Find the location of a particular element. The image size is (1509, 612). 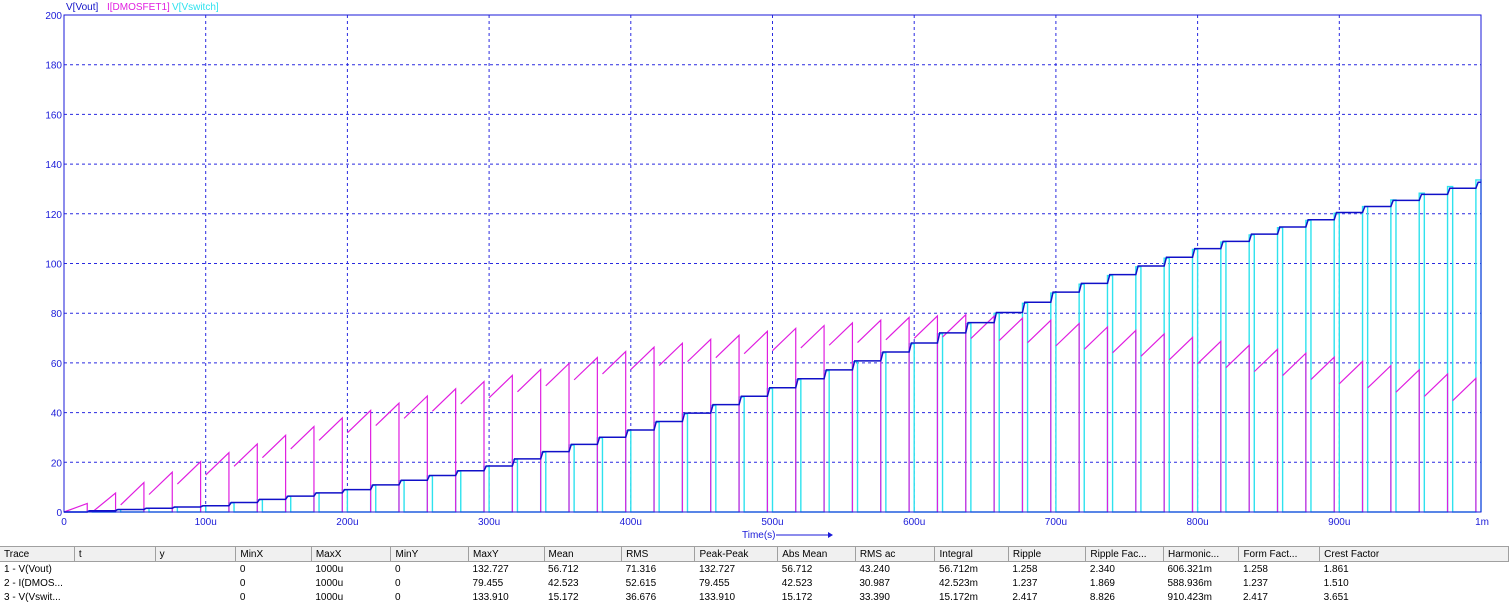

x-tick-label: 400u is located at coordinates (631, 522).